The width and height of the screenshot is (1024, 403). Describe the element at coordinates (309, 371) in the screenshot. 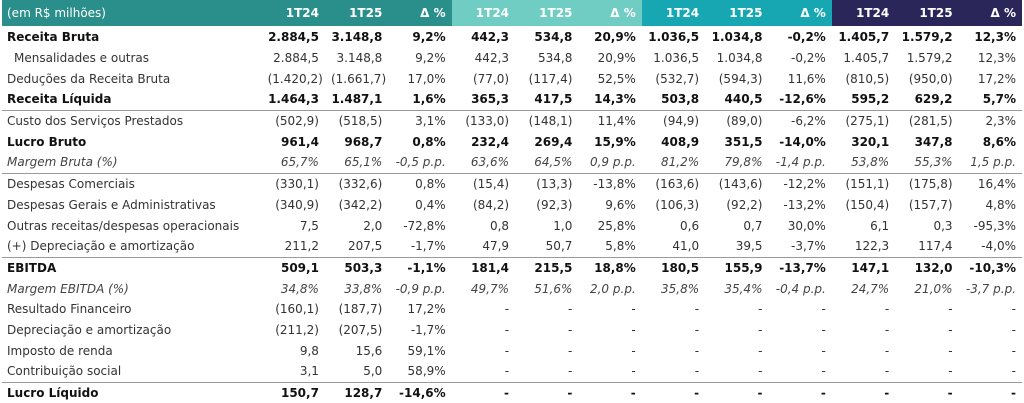

I see `table-cell: 3,1` at that location.